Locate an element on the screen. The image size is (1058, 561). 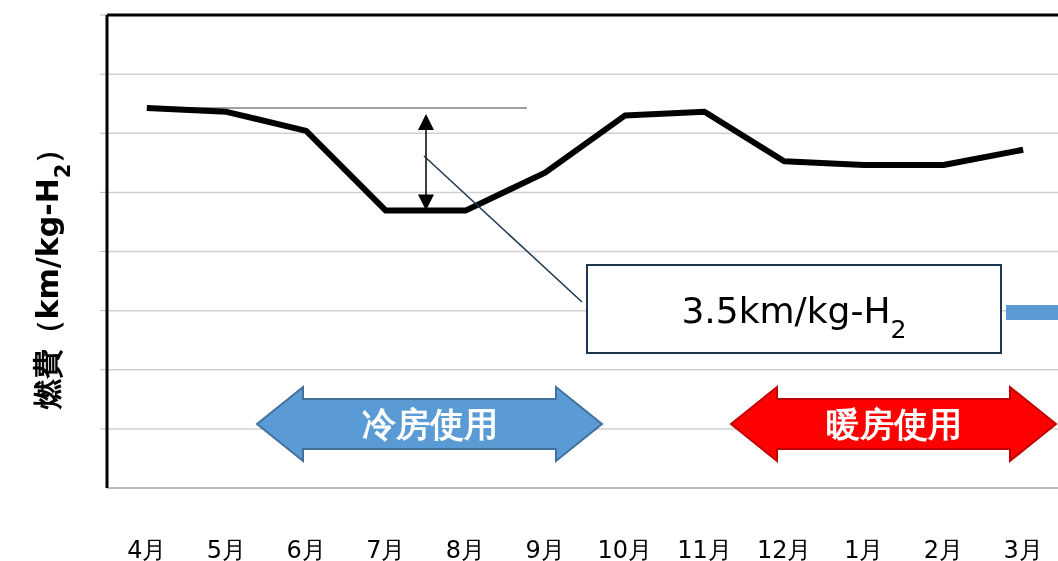
x-tick-label: 2月 is located at coordinates (943, 548).